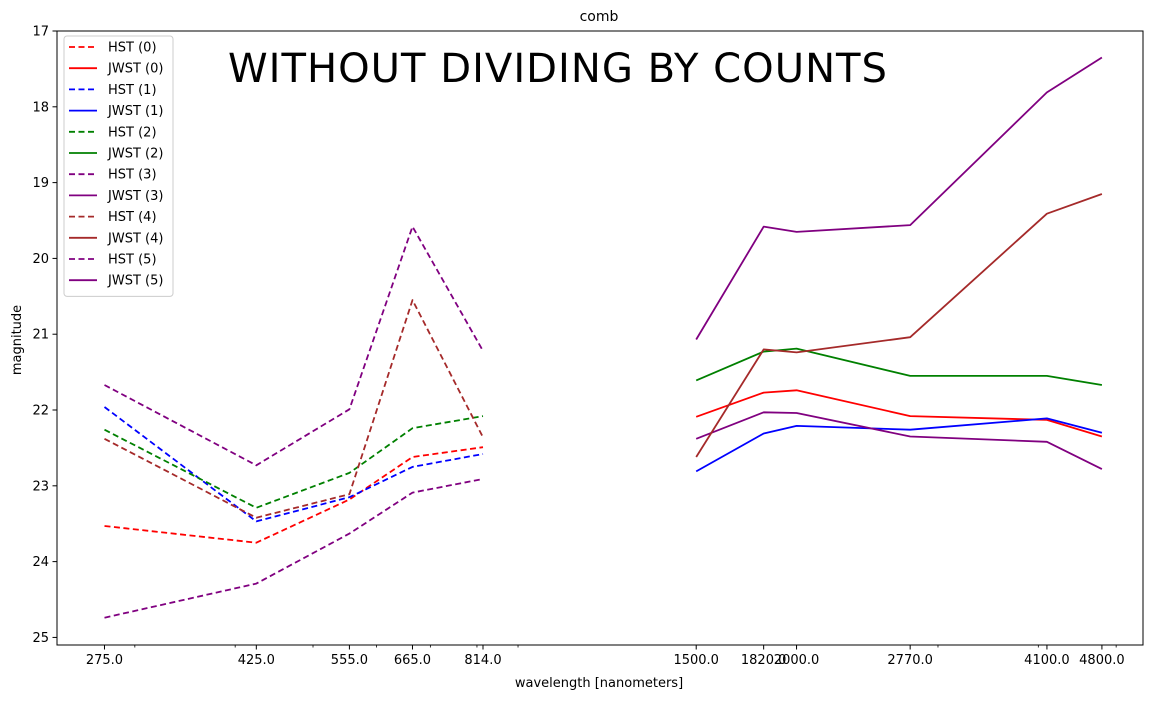 This screenshot has width=1152, height=703. Describe the element at coordinates (132, 132) in the screenshot. I see `legend-label: HST (2)` at that location.